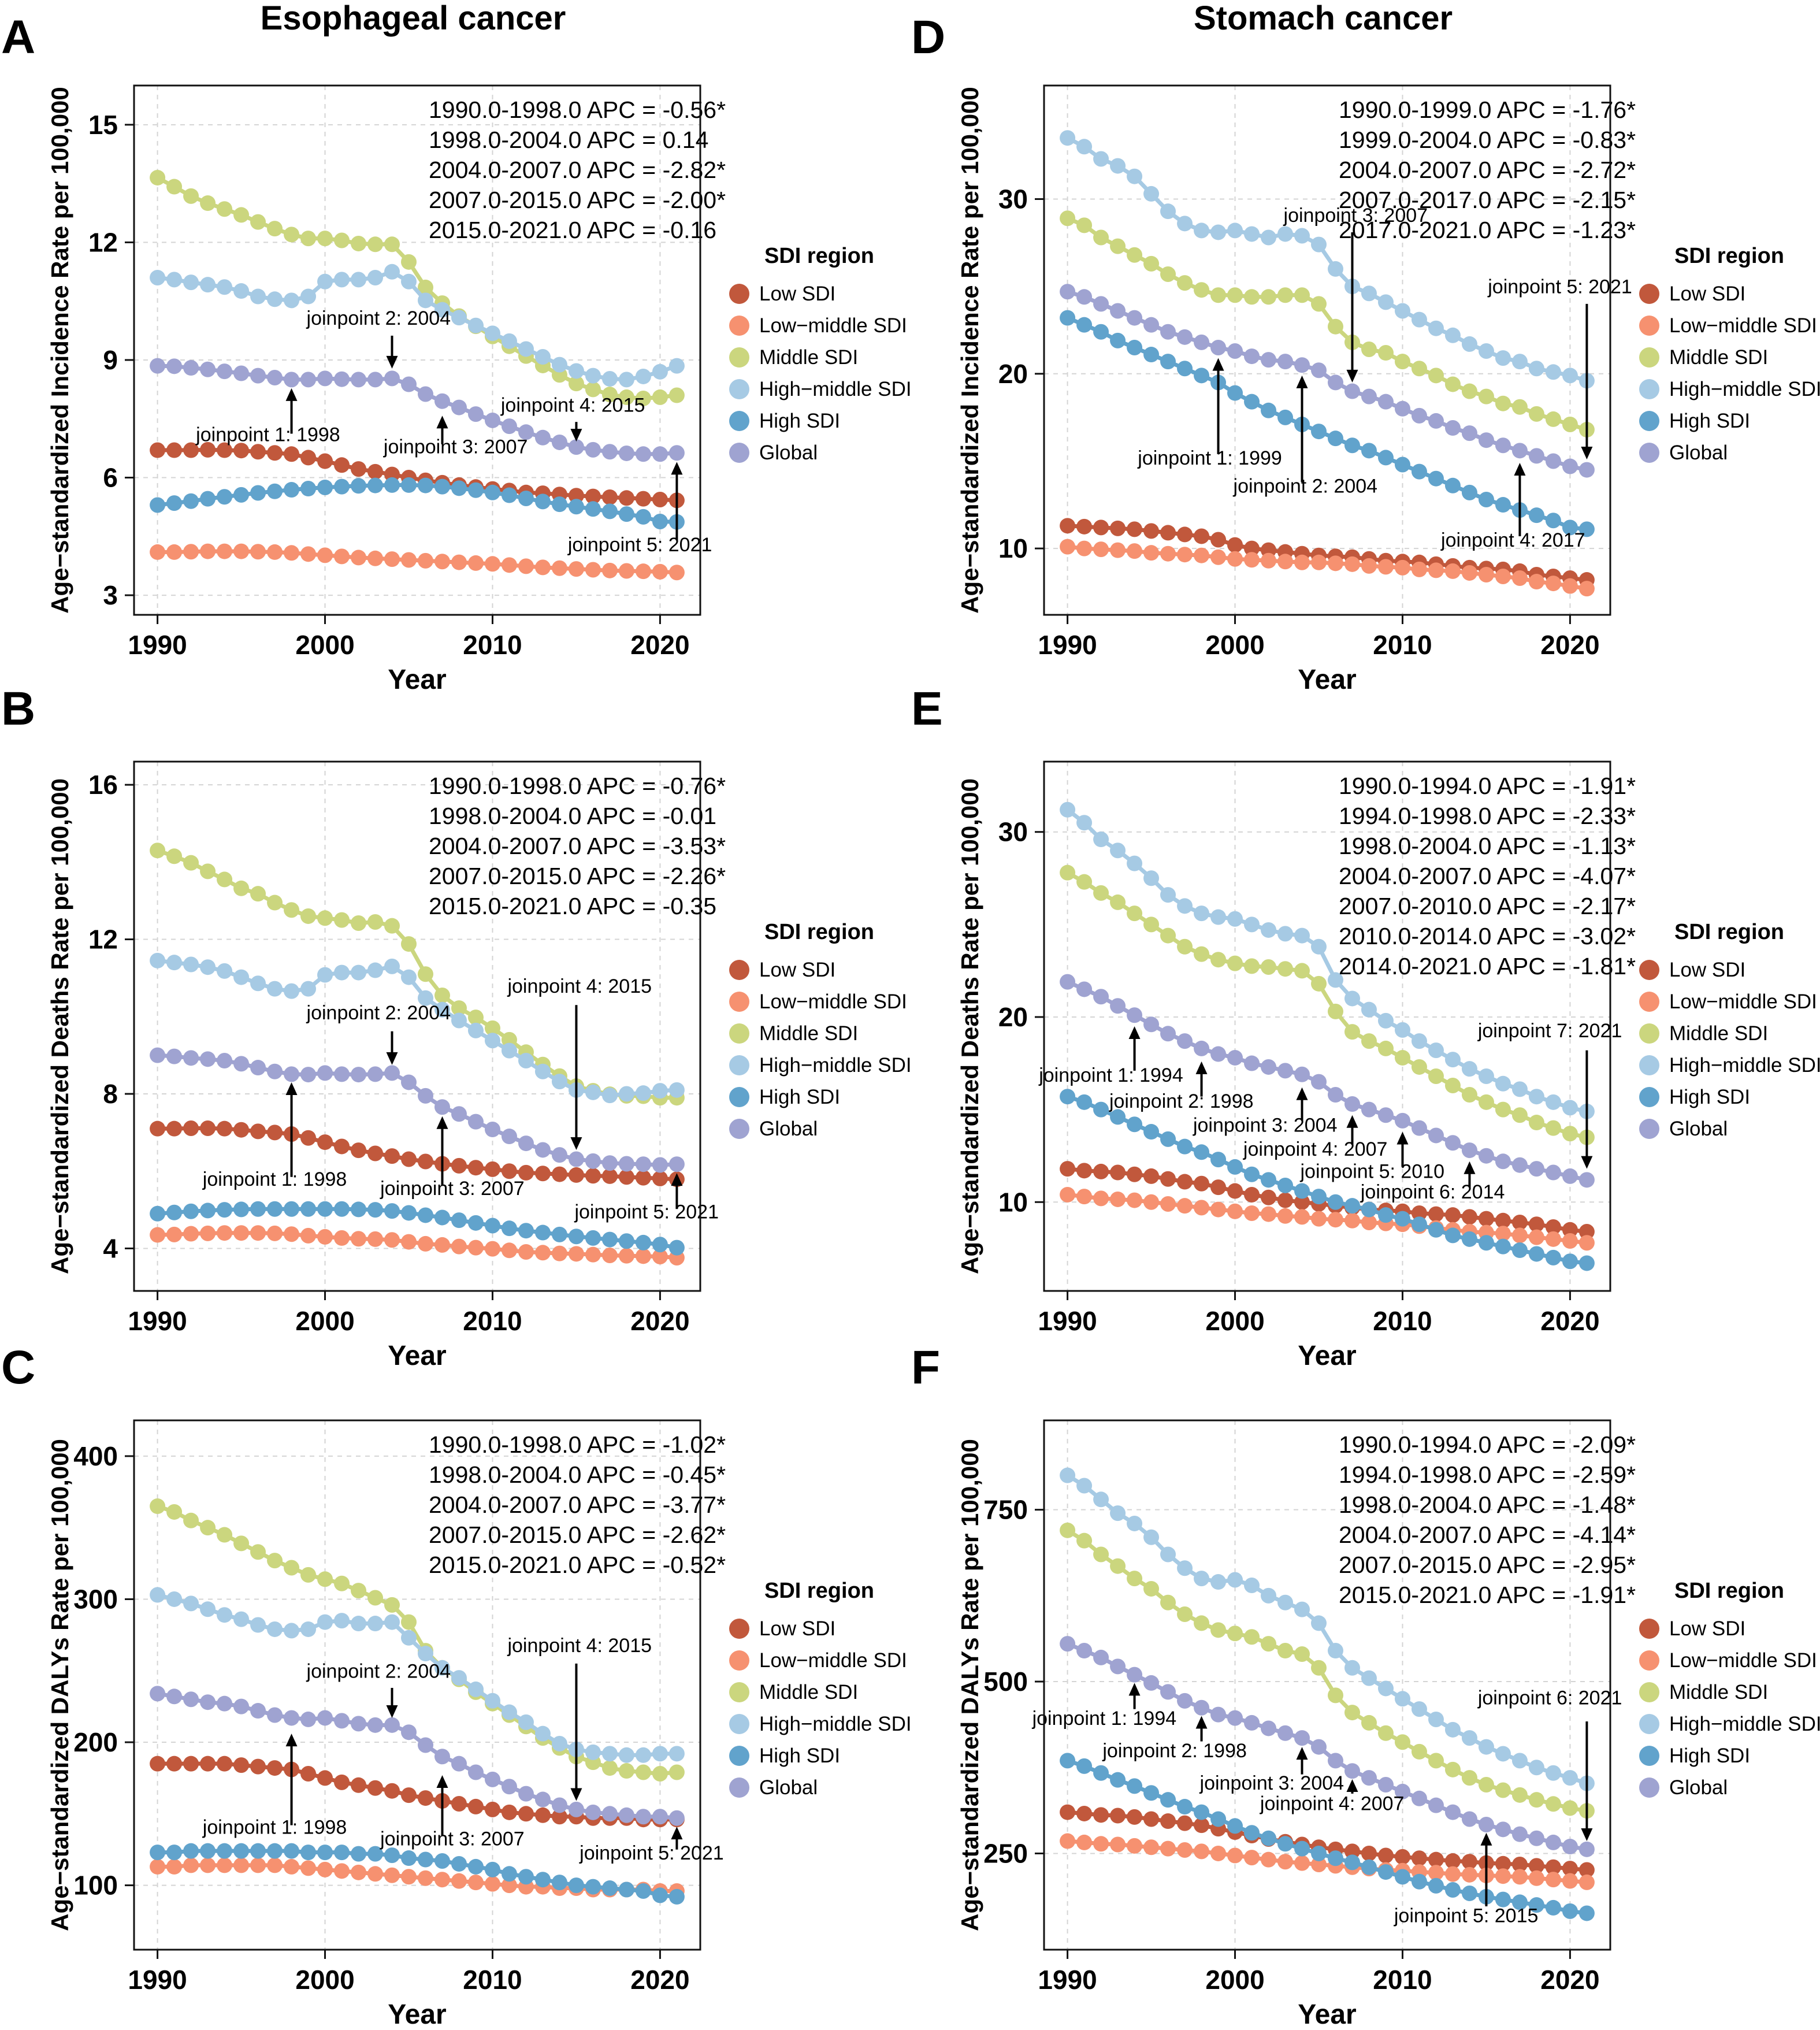  I want to click on joinpoint-label: joinpoint 2: 2004, so click(1305, 486).